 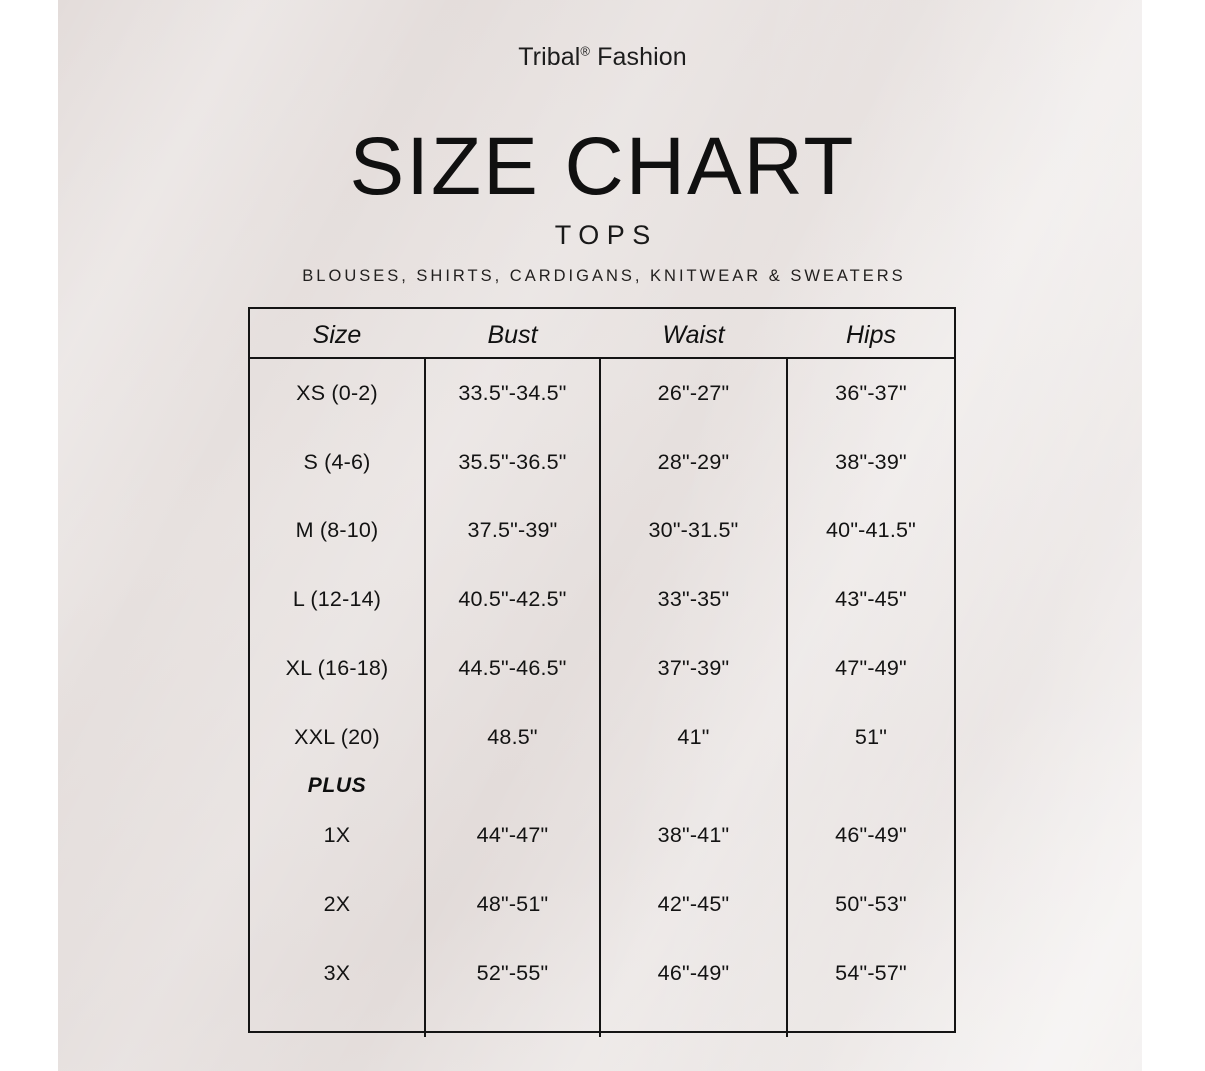 What do you see at coordinates (871, 737) in the screenshot?
I see `table-row: 51"` at bounding box center [871, 737].